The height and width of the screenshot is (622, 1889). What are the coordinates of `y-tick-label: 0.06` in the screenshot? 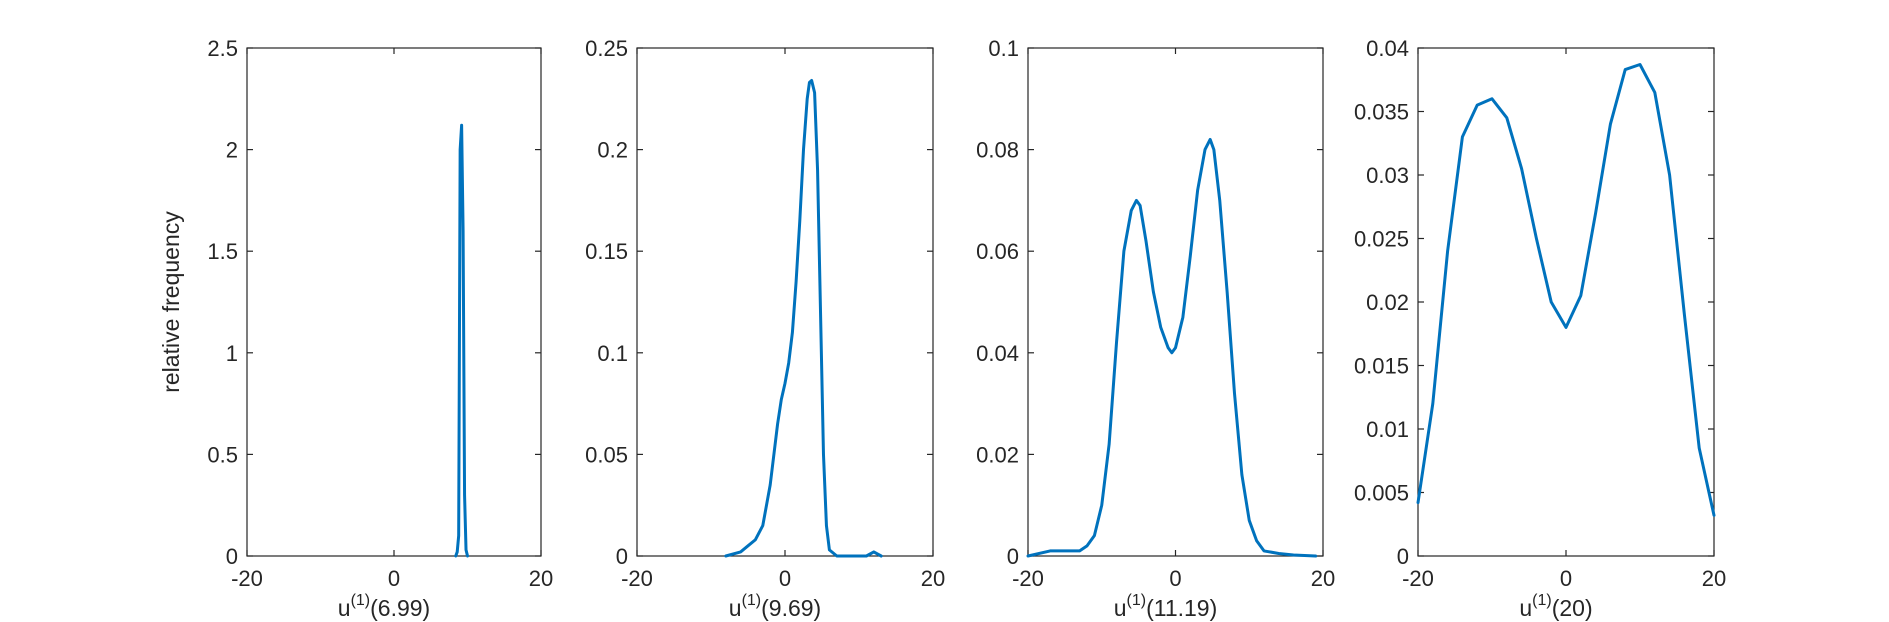 It's located at (997, 251).